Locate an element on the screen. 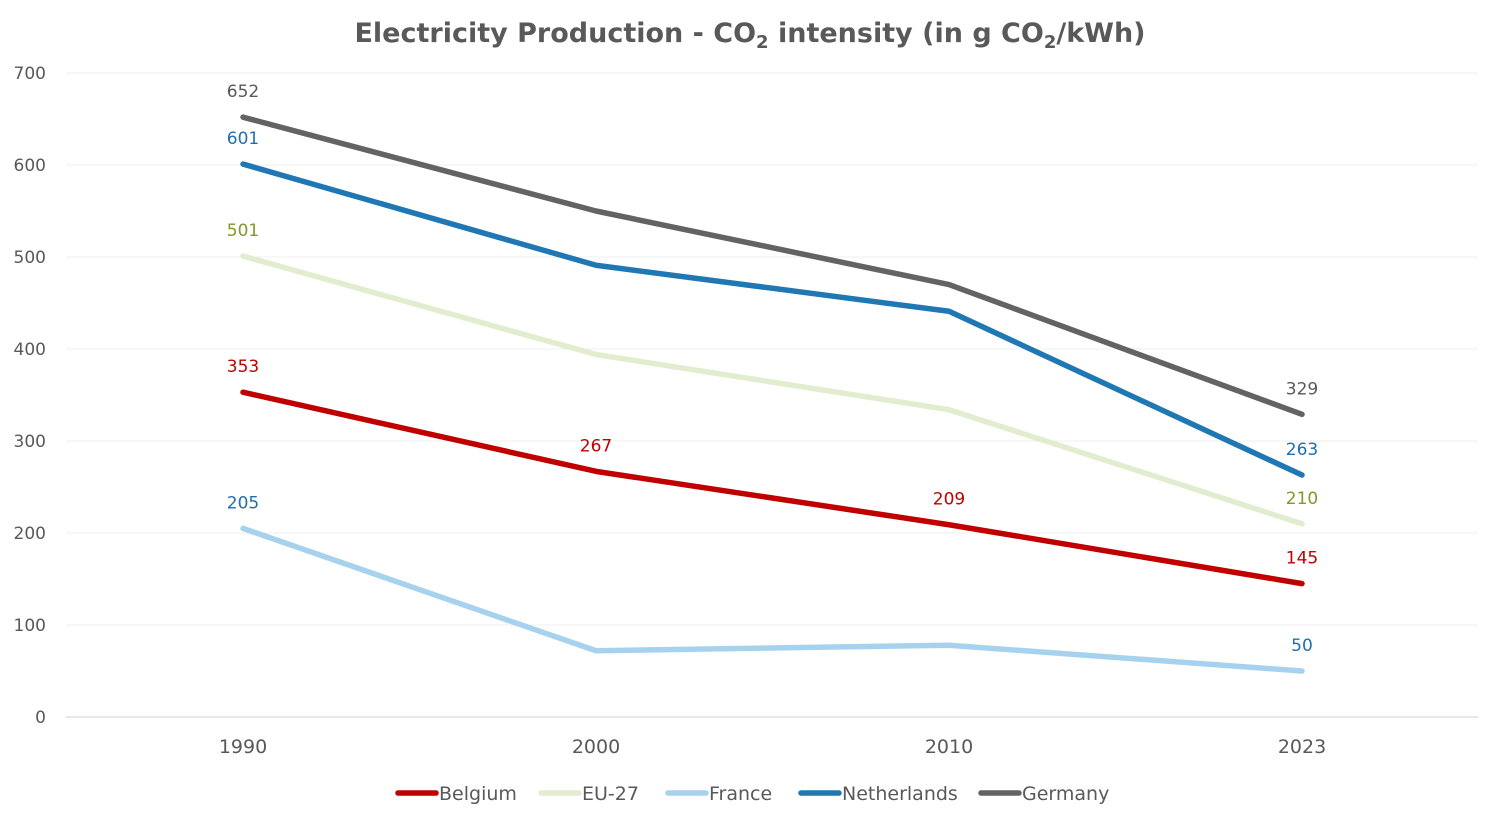 This screenshot has height=828, width=1500. legend-label-germany: Germany is located at coordinates (1065, 794).